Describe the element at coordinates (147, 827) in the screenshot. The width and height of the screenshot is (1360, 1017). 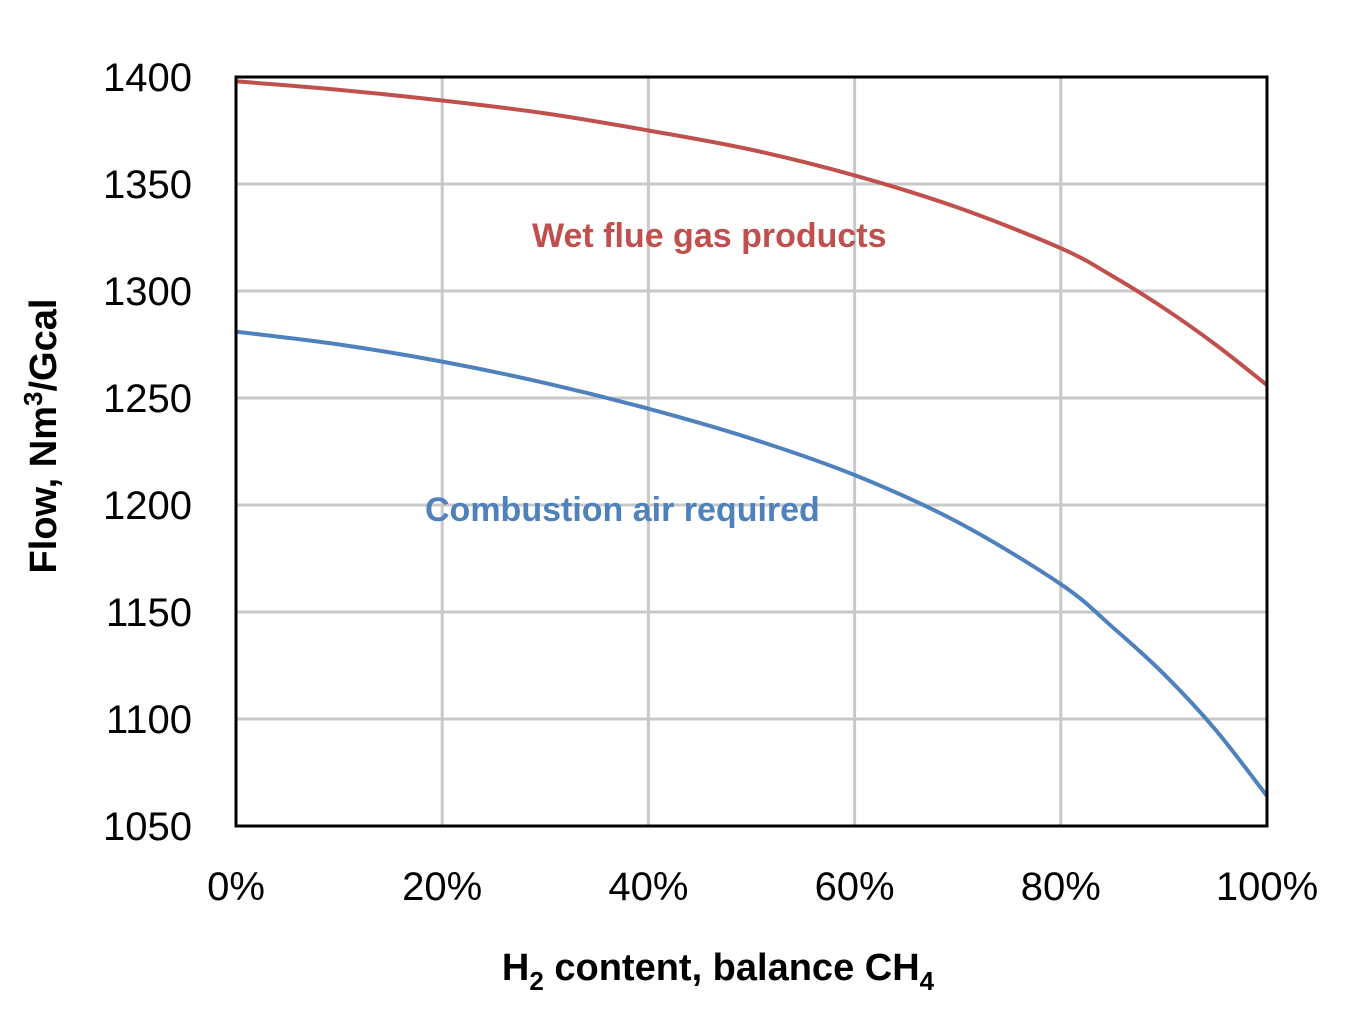
I see `y-tick-label: 1050` at that location.